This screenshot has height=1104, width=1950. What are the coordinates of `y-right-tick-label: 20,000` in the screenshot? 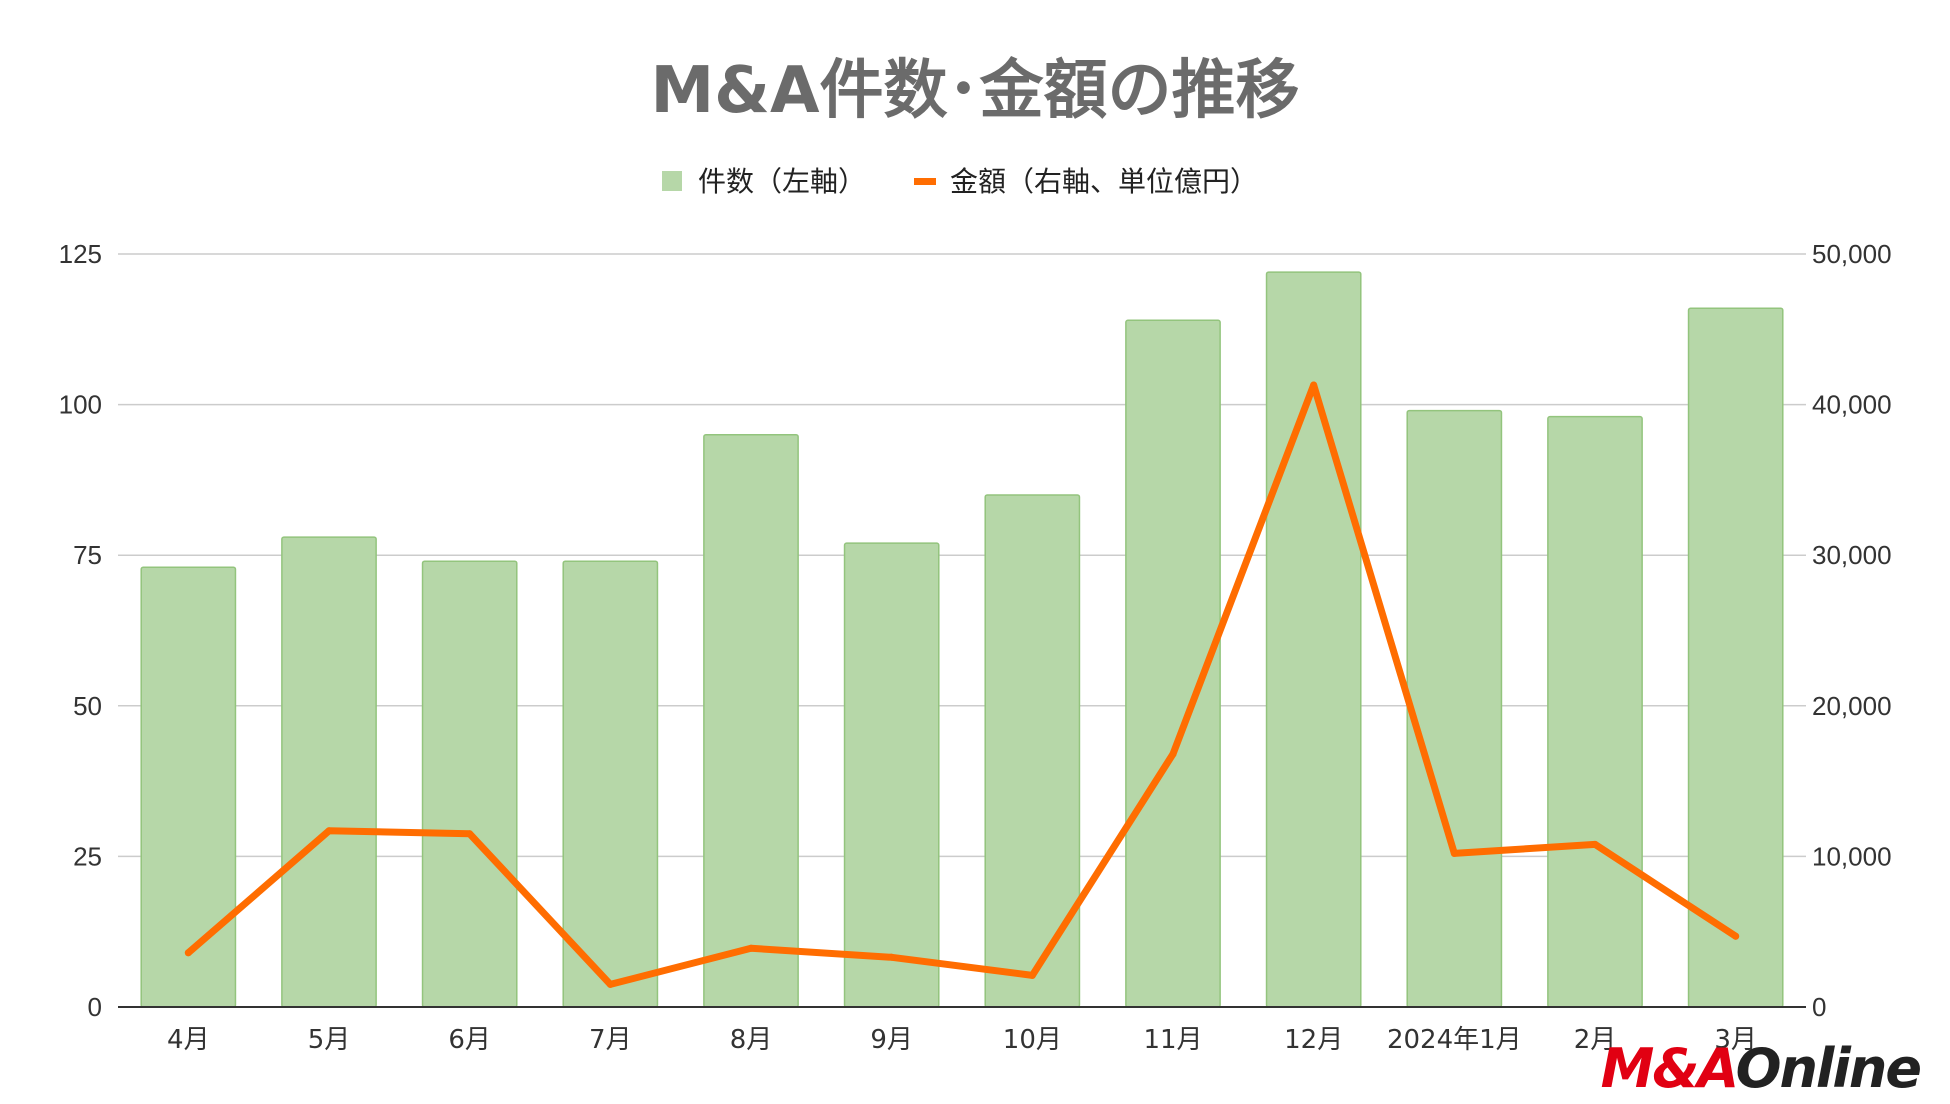 It's located at (1852, 706).